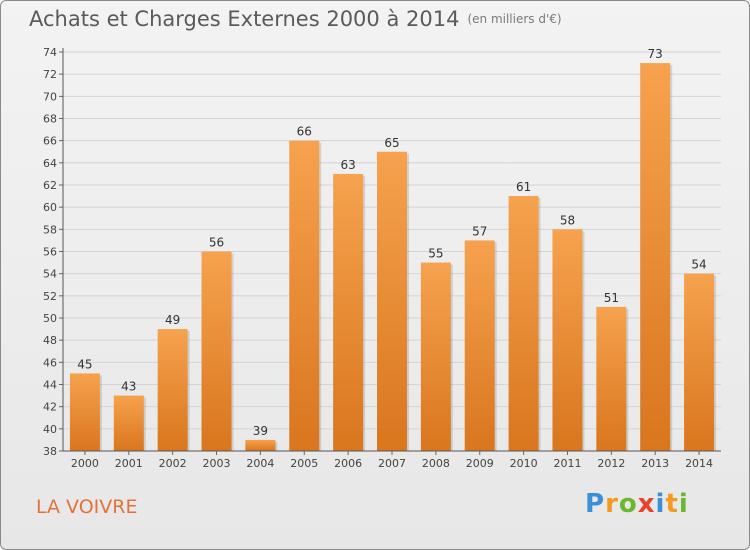 The height and width of the screenshot is (550, 750). What do you see at coordinates (50, 96) in the screenshot?
I see `y-tick-label: 70` at bounding box center [50, 96].